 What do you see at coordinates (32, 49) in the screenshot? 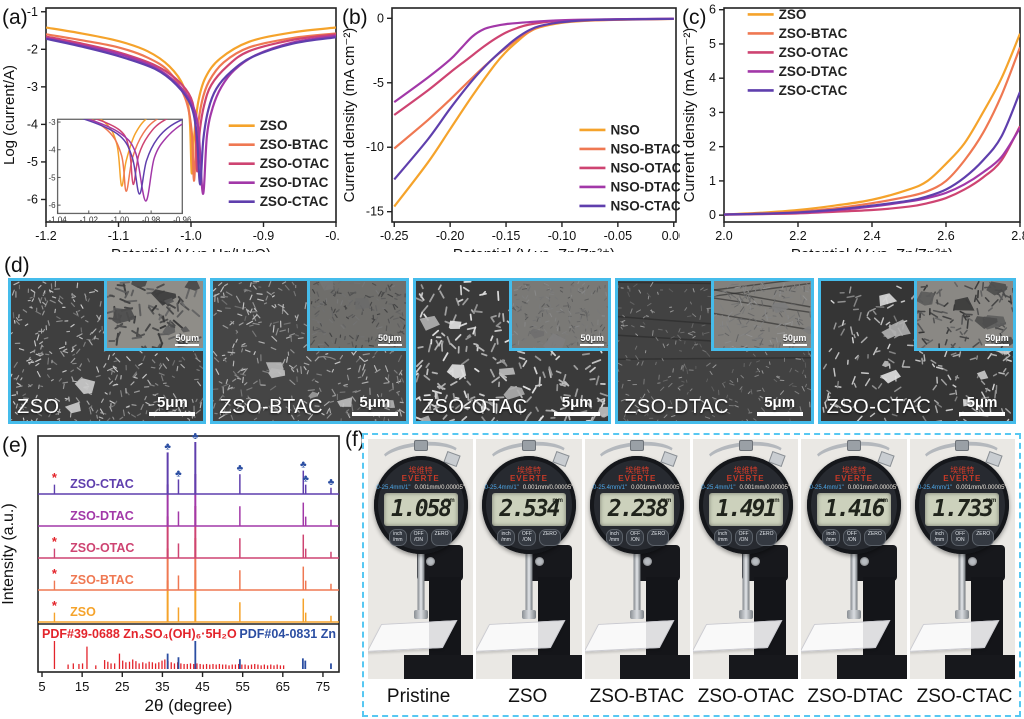
I see `svg-text: -2` at bounding box center [32, 49].